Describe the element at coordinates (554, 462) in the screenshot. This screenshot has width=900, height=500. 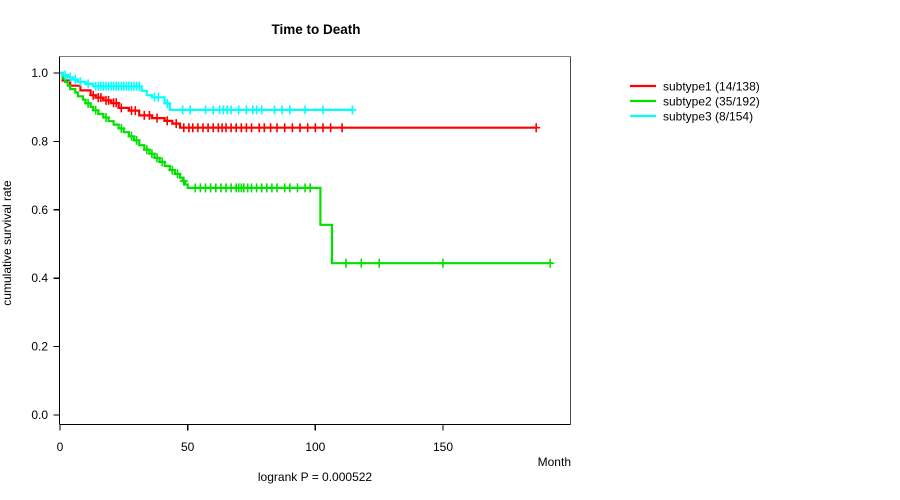
I see `x-axis-label: Month` at that location.